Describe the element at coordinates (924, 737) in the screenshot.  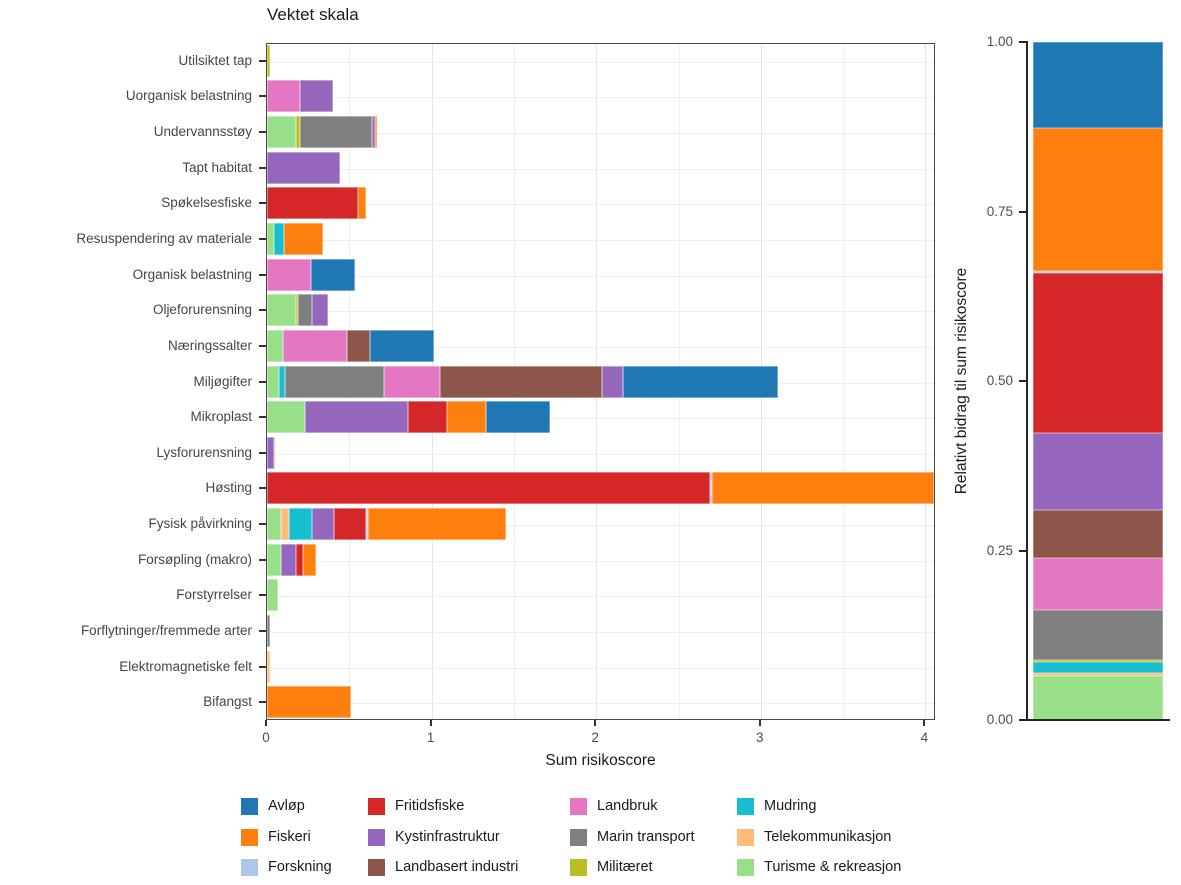
I see `x-axis-tick-label: 4` at that location.